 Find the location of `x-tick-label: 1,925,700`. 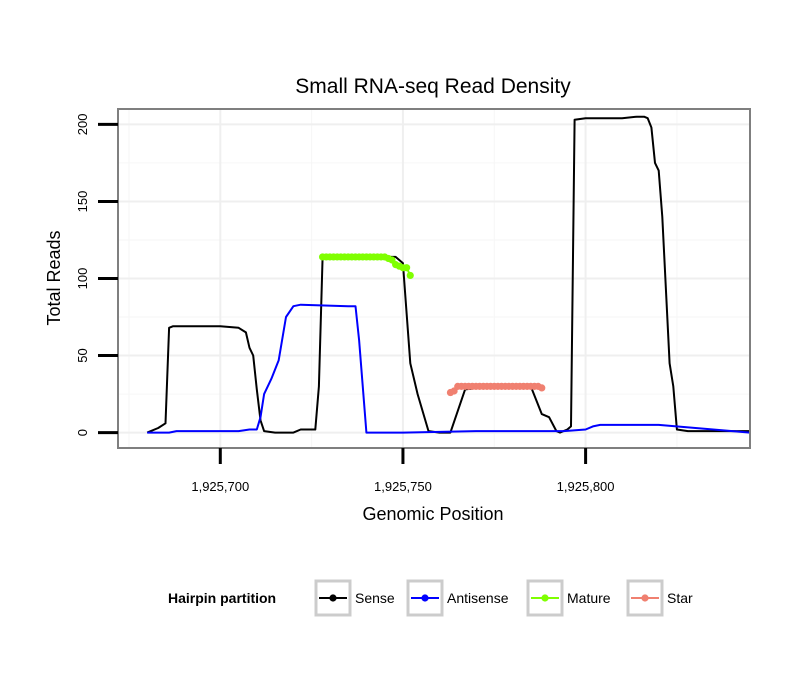

x-tick-label: 1,925,700 is located at coordinates (220, 486).